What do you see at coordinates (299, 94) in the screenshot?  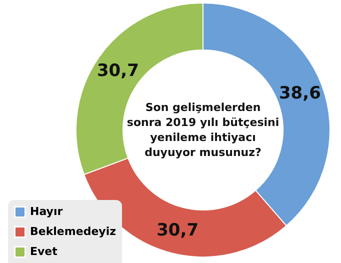 I see `data-label: 38,6` at bounding box center [299, 94].